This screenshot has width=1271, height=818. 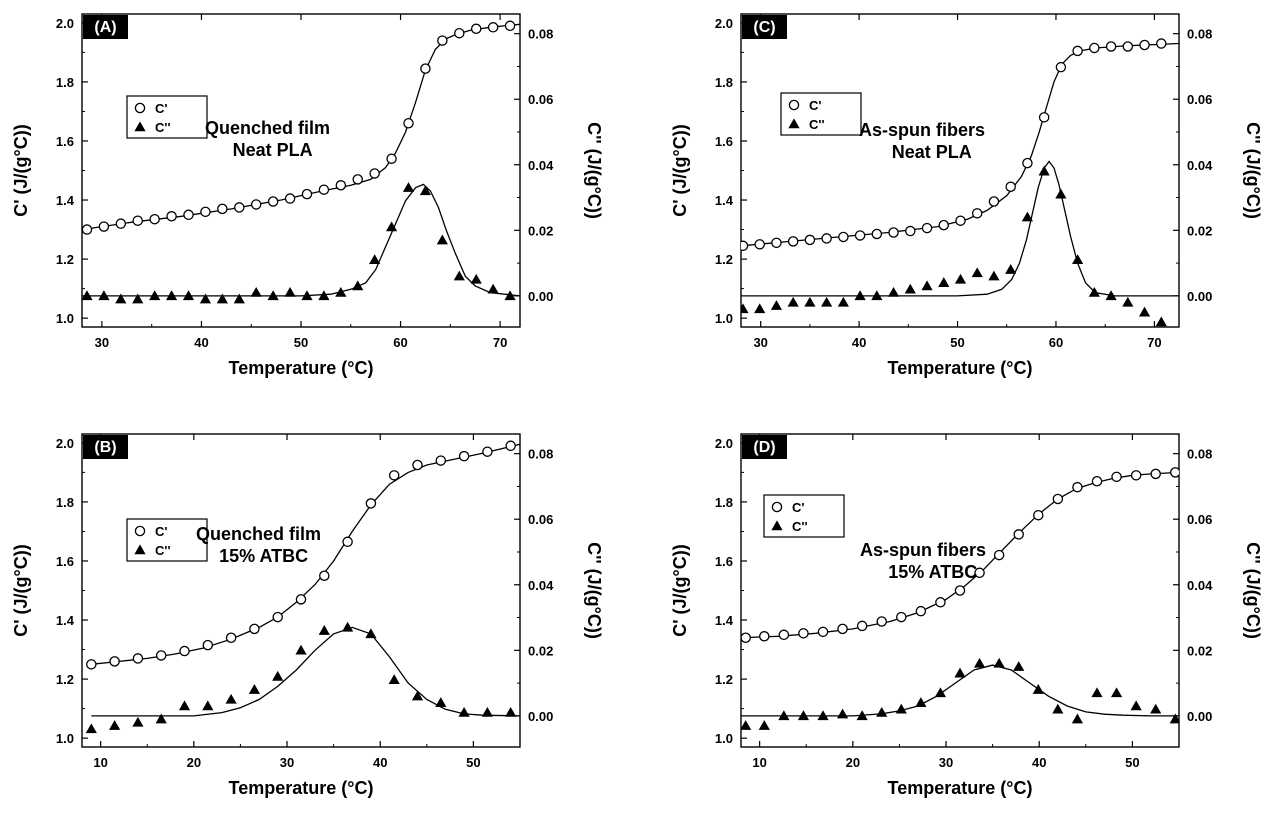 What do you see at coordinates (273, 150) in the screenshot?
I see `annotation-line: Neat PLA` at bounding box center [273, 150].